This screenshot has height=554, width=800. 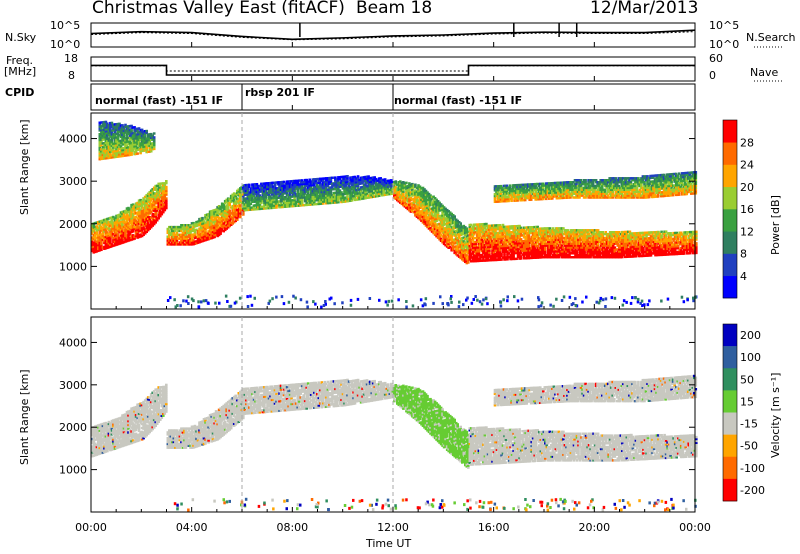 I want to click on nave-tick-low: 0, so click(x=712, y=75).